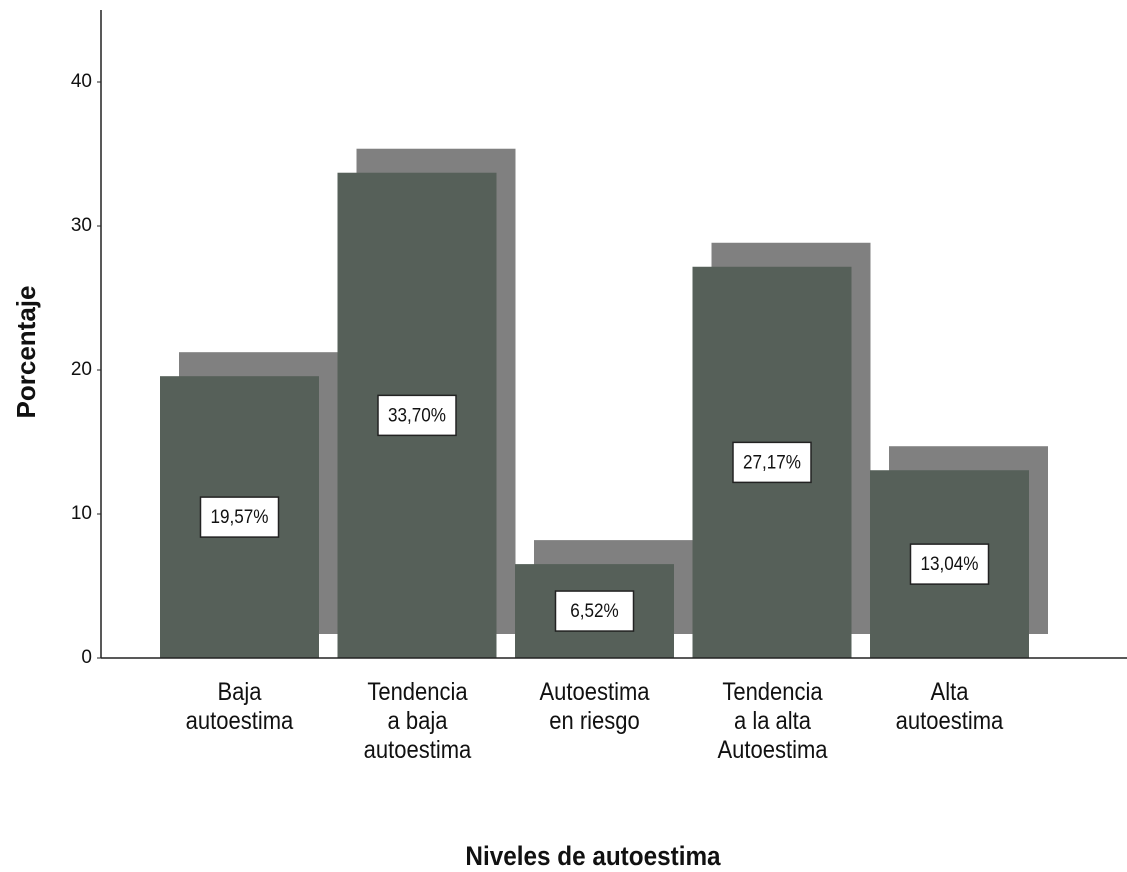 The height and width of the screenshot is (872, 1127). I want to click on y-tick-label: 20, so click(81, 369).